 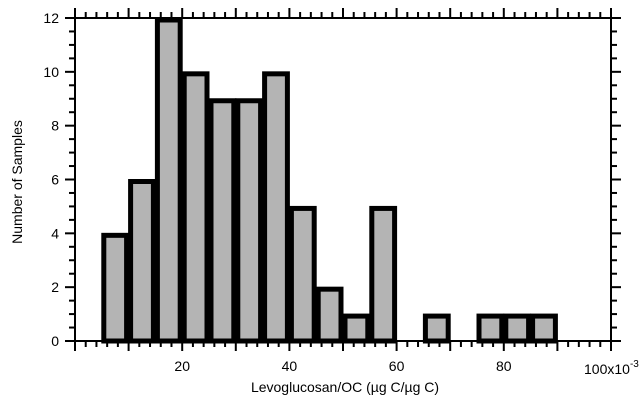 I want to click on y-tick-label-6: 6, so click(x=55, y=180).